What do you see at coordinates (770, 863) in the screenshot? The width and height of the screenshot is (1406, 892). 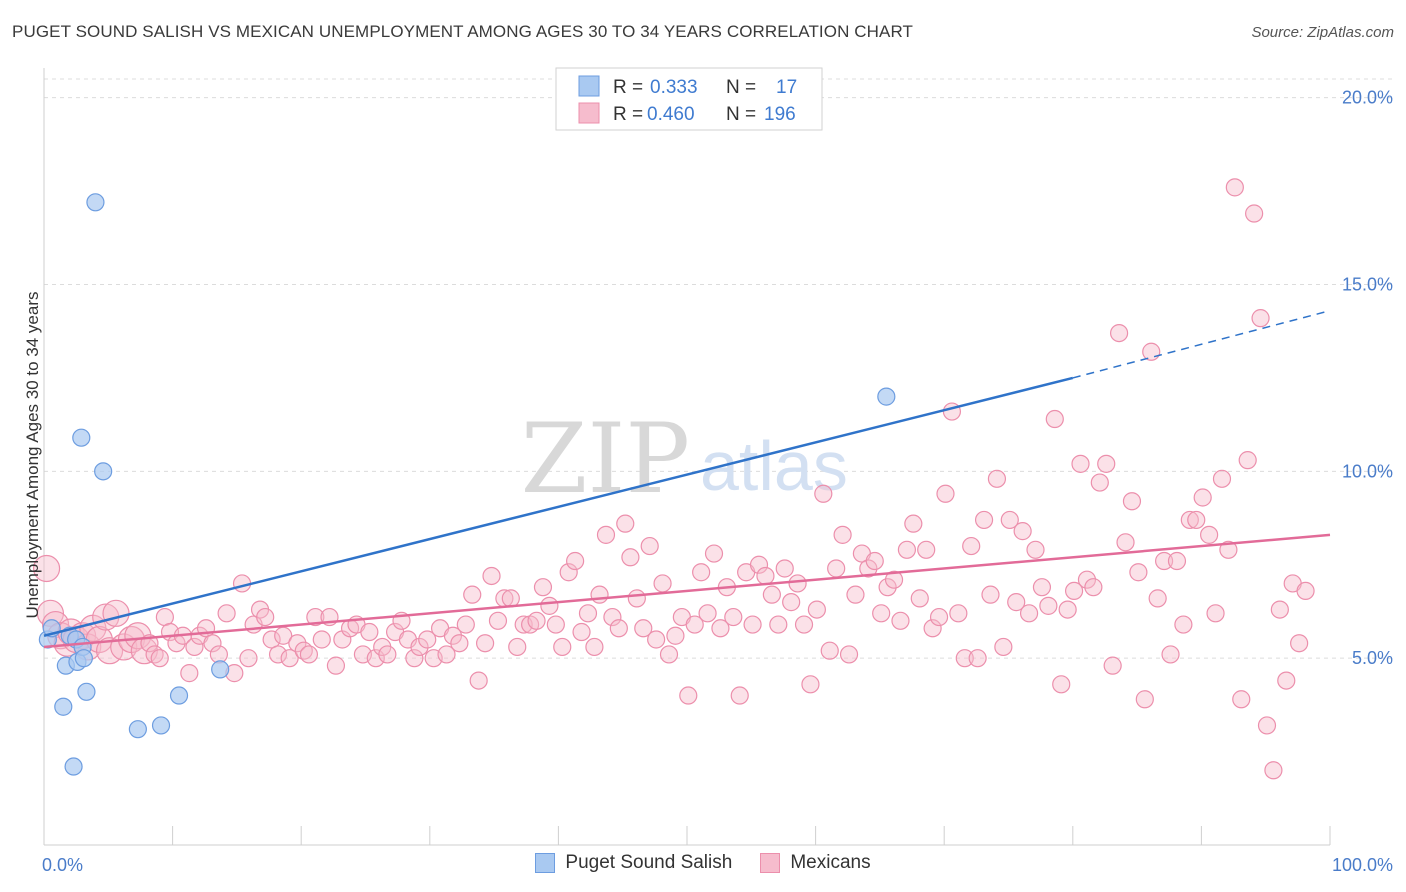 I see `legend-swatch-pink` at bounding box center [770, 863].